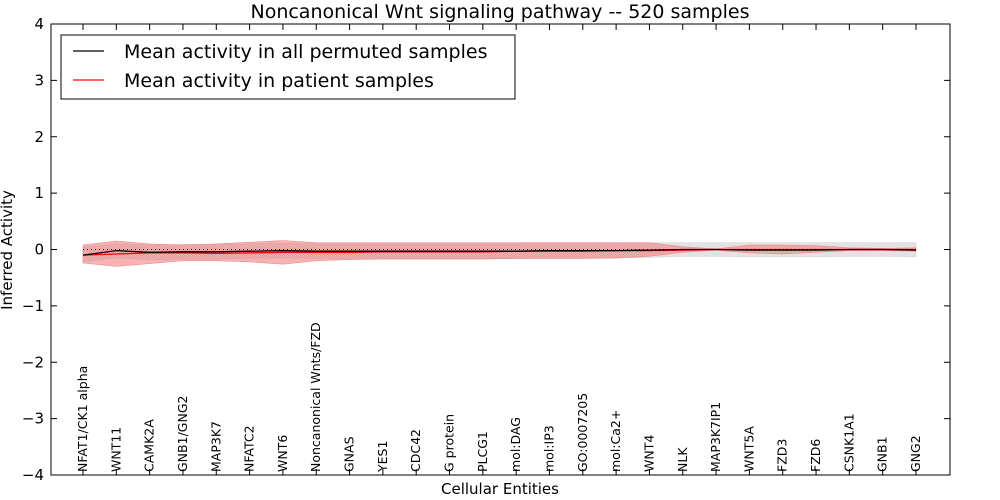  Describe the element at coordinates (415, 450) in the screenshot. I see `x-category-label: CDC42` at that location.